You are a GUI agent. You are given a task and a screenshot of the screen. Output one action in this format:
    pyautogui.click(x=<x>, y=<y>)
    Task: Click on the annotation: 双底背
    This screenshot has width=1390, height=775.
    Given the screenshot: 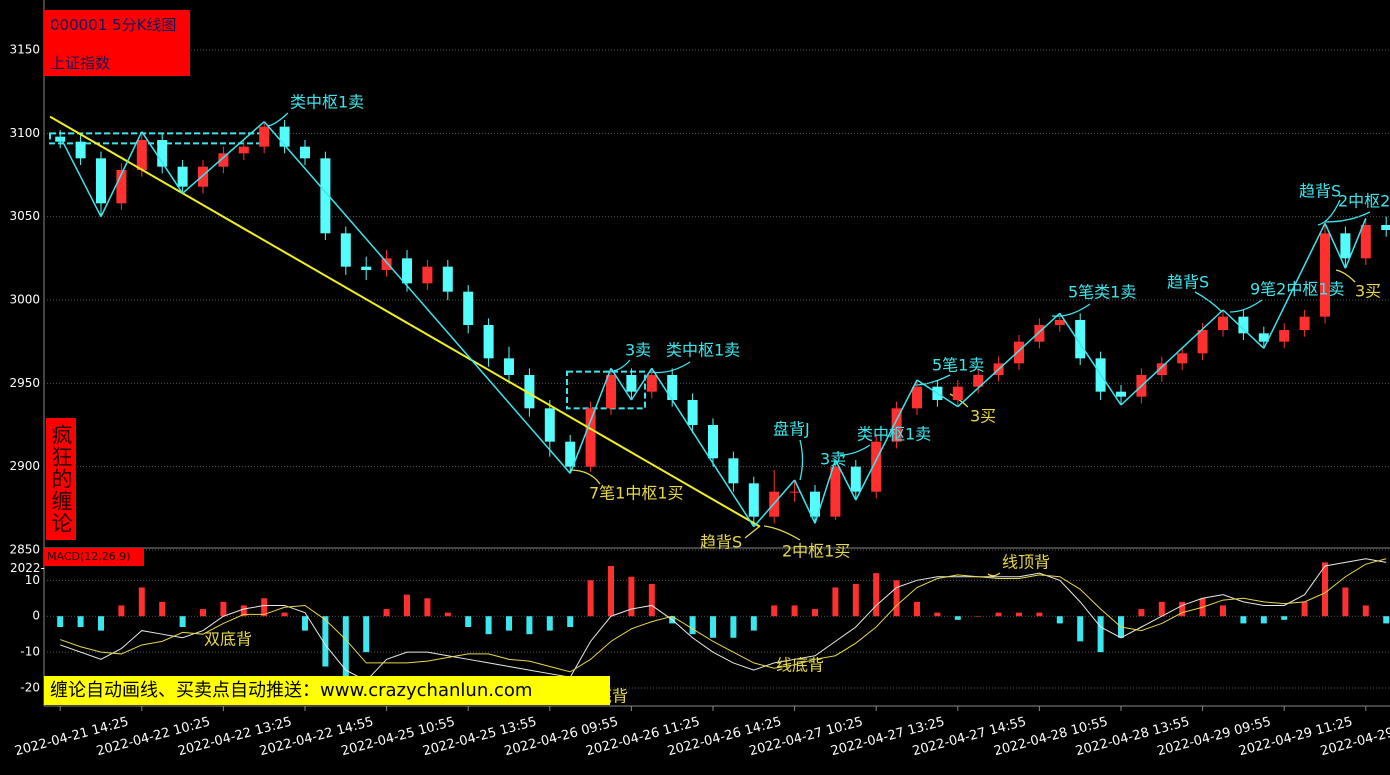 What is the action you would take?
    pyautogui.click(x=228, y=639)
    